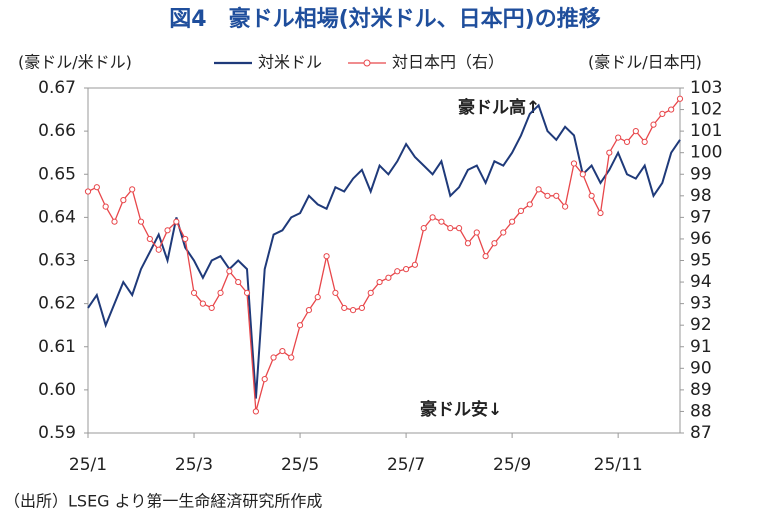  Describe the element at coordinates (706, 110) in the screenshot. I see `y2-tick-label: 102` at that location.